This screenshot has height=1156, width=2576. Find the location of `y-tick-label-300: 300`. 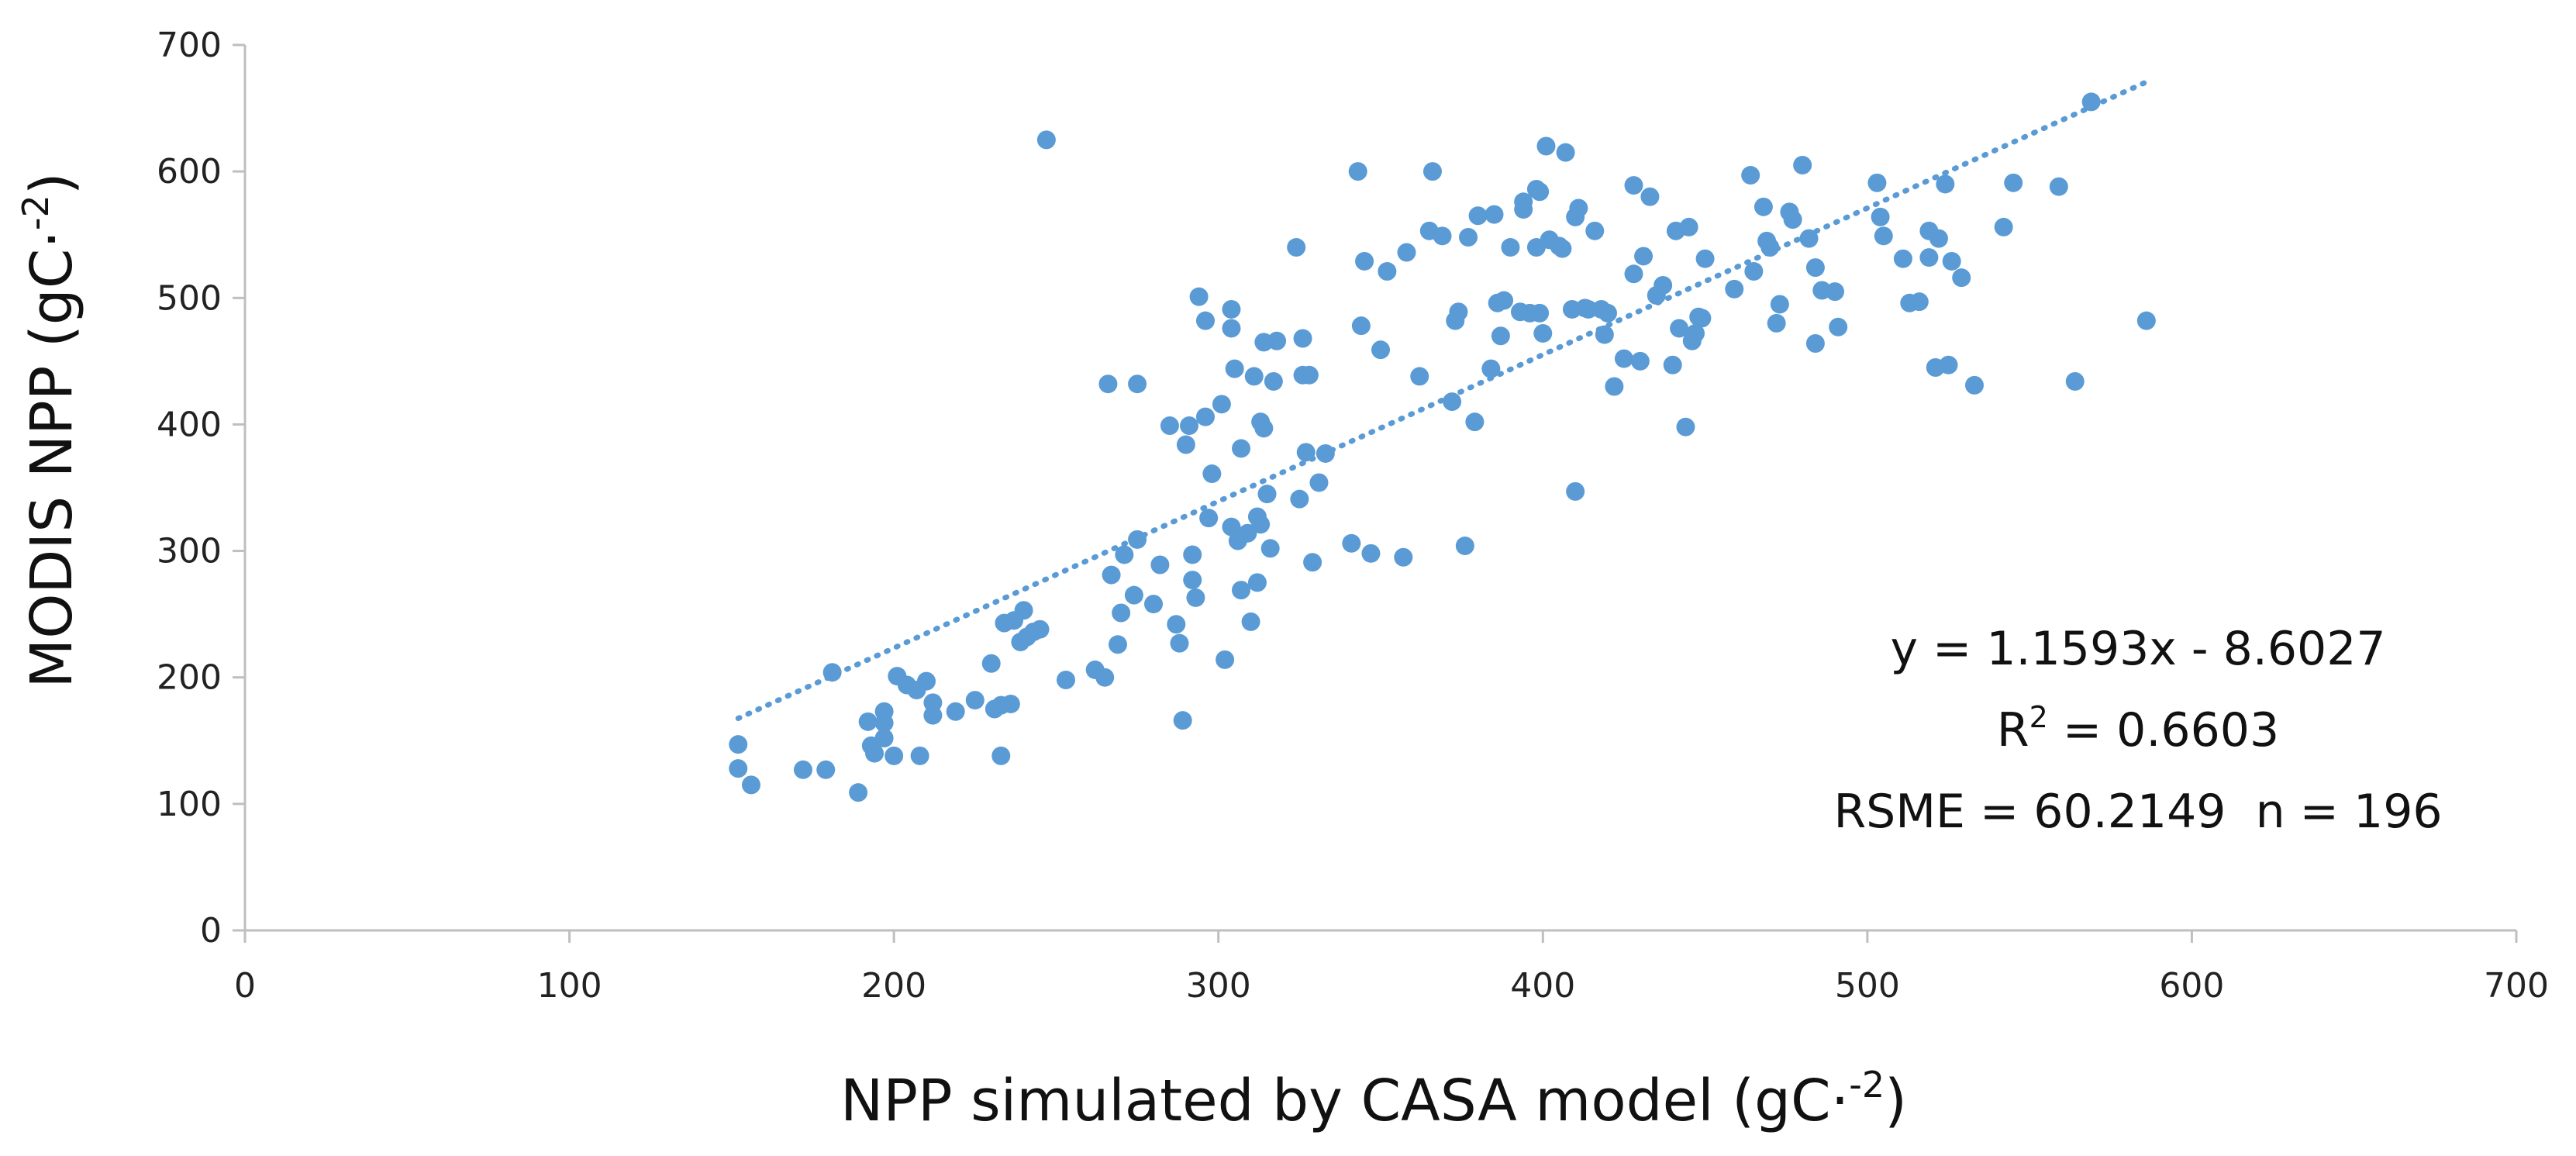

y-tick-label-300: 300 is located at coordinates (189, 551).